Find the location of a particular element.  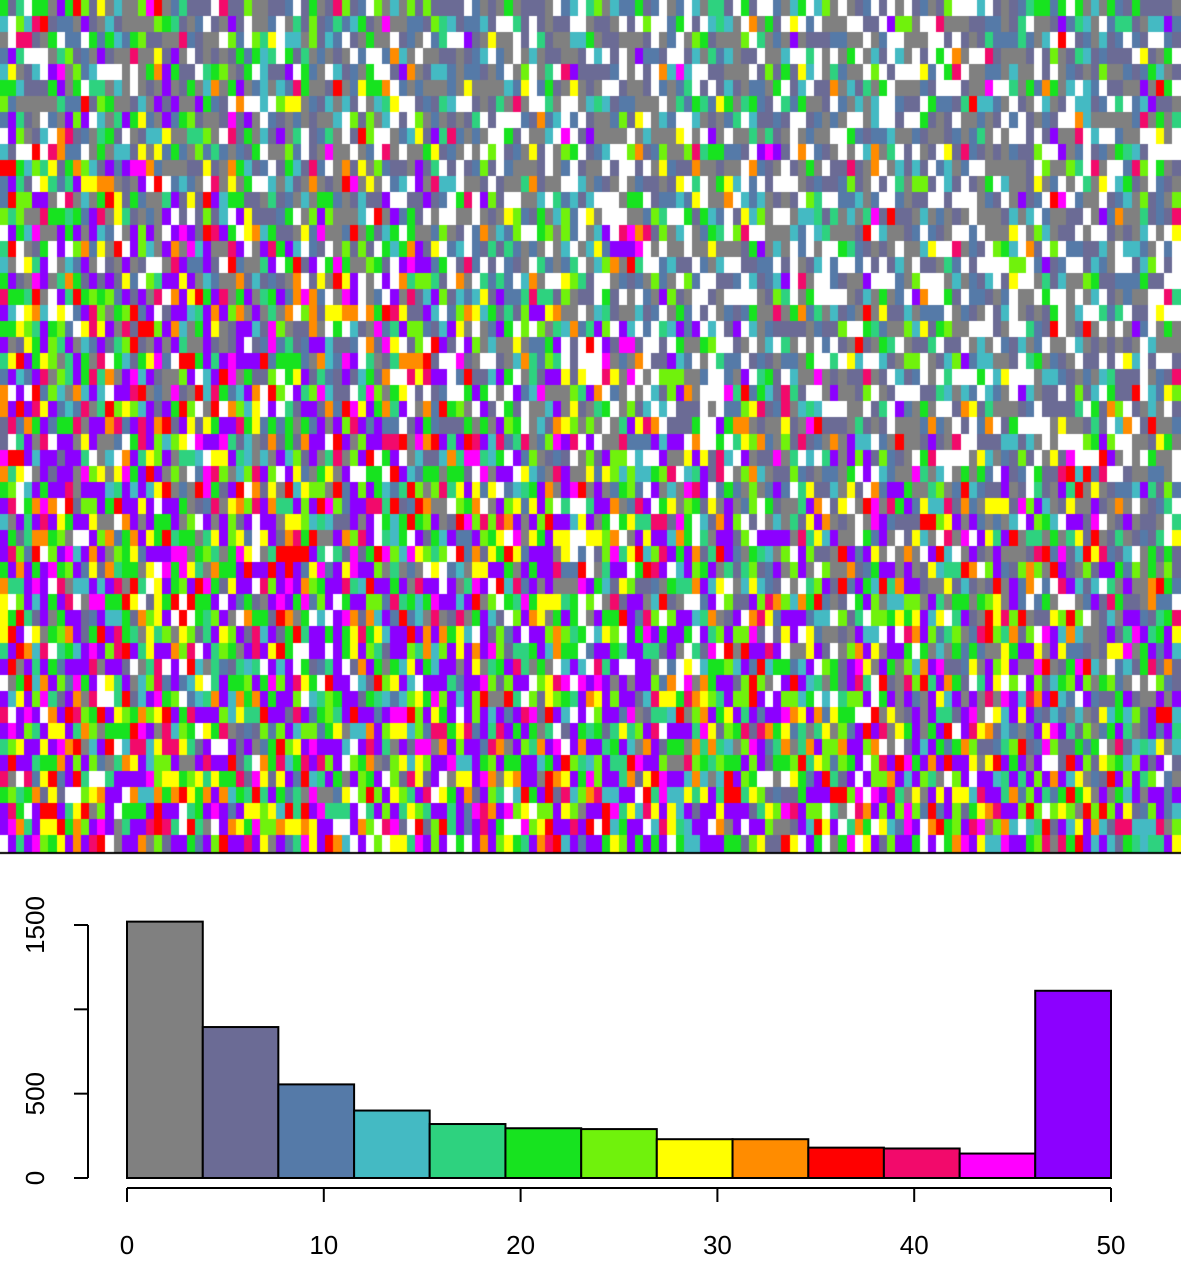

y-tick-label-0: 0 is located at coordinates (35, 1178).